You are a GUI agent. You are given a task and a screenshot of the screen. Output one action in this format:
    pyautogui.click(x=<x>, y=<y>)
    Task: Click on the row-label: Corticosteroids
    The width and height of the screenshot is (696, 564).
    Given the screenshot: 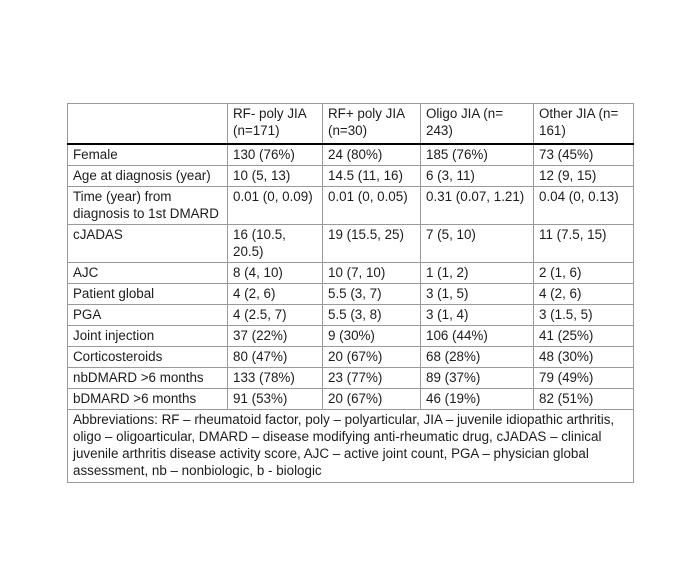 What is the action you would take?
    pyautogui.click(x=147, y=357)
    